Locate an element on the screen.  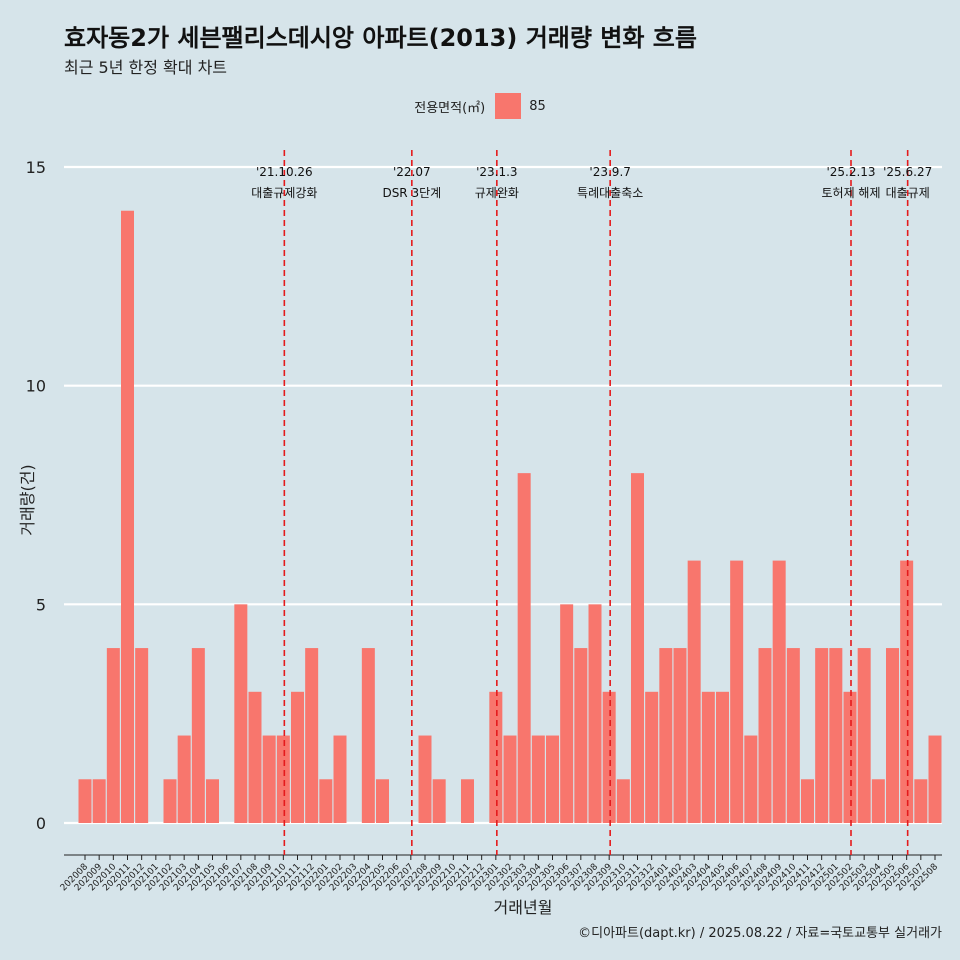
event-label: DSR 3단계 is located at coordinates (411, 193).